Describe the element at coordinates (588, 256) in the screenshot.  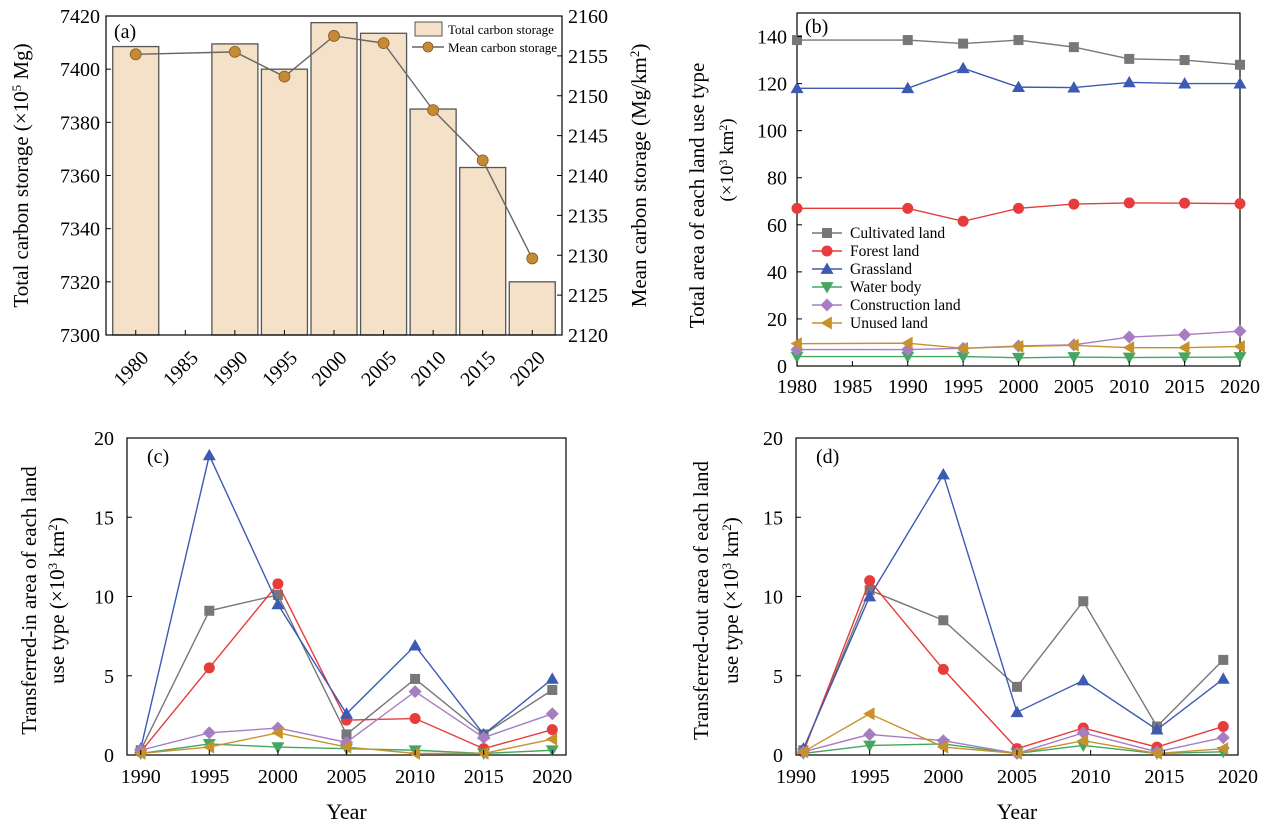
I see `y2-tick-label: 2130` at that location.